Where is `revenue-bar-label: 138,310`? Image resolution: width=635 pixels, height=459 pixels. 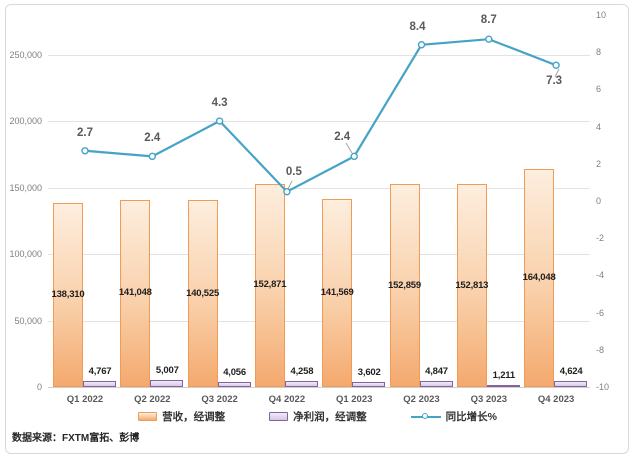 revenue-bar-label: 138,310 is located at coordinates (68, 295).